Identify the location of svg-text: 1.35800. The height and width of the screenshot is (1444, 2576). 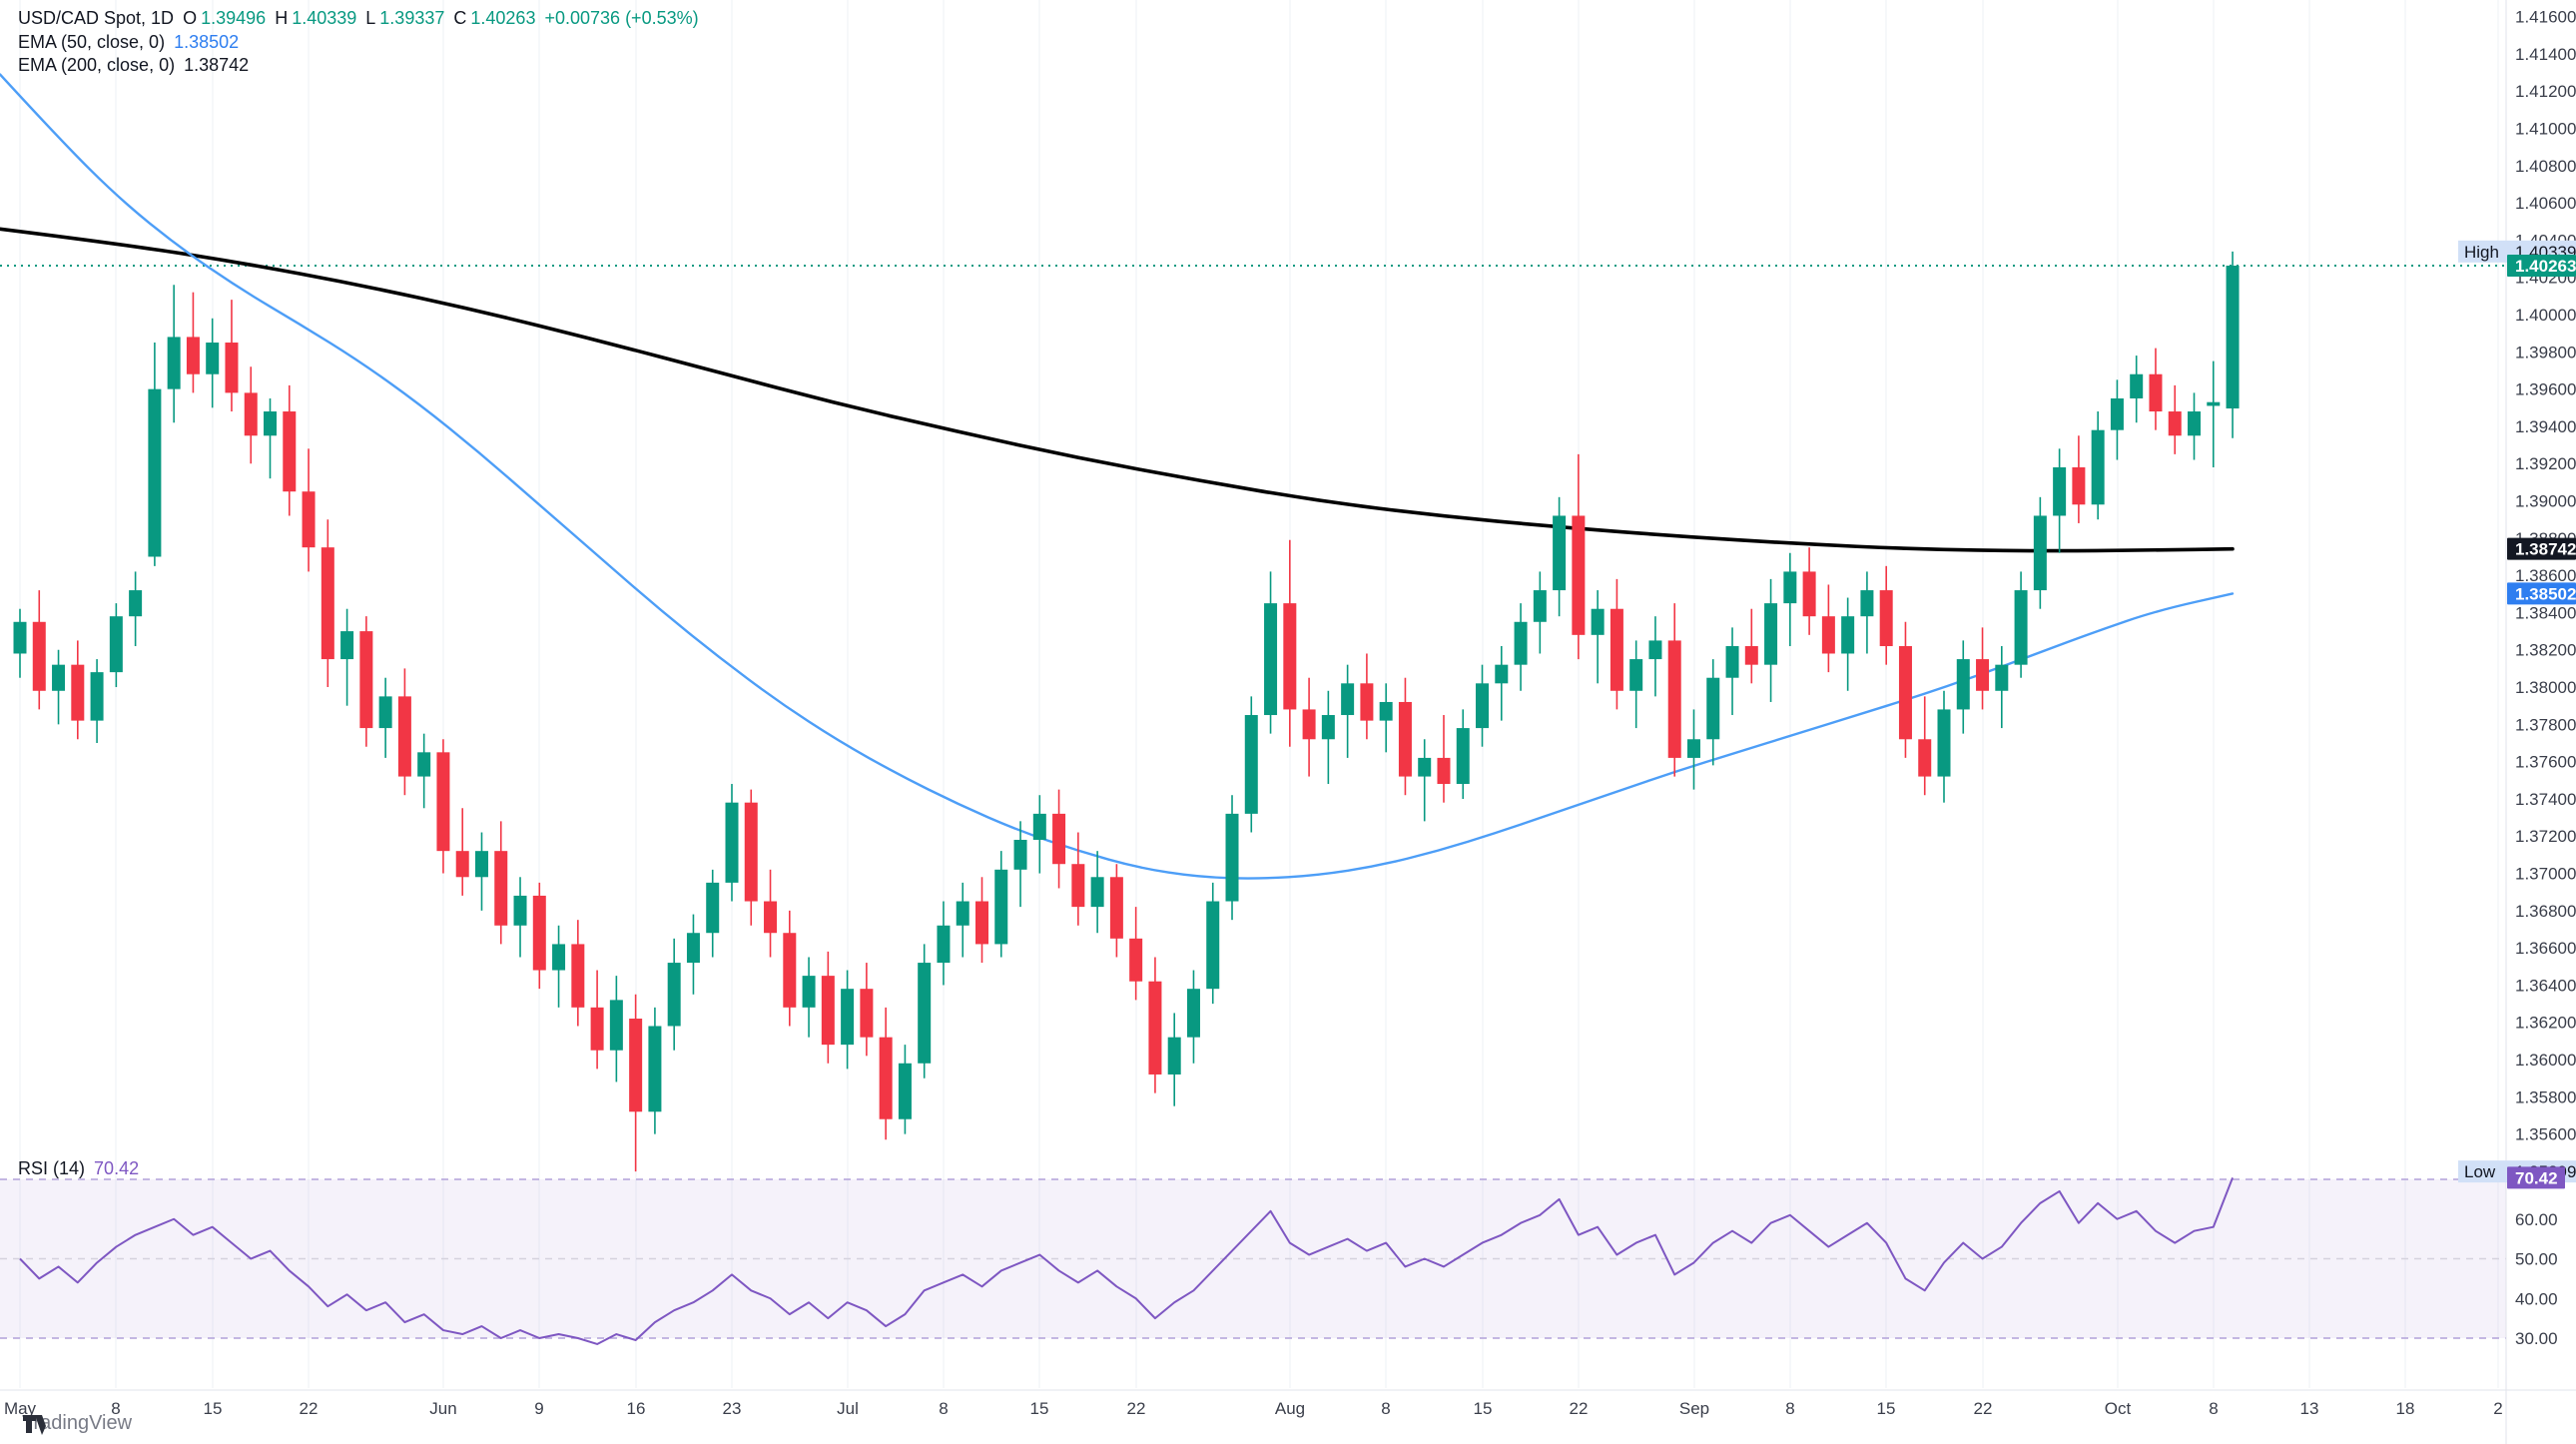
(2545, 1096).